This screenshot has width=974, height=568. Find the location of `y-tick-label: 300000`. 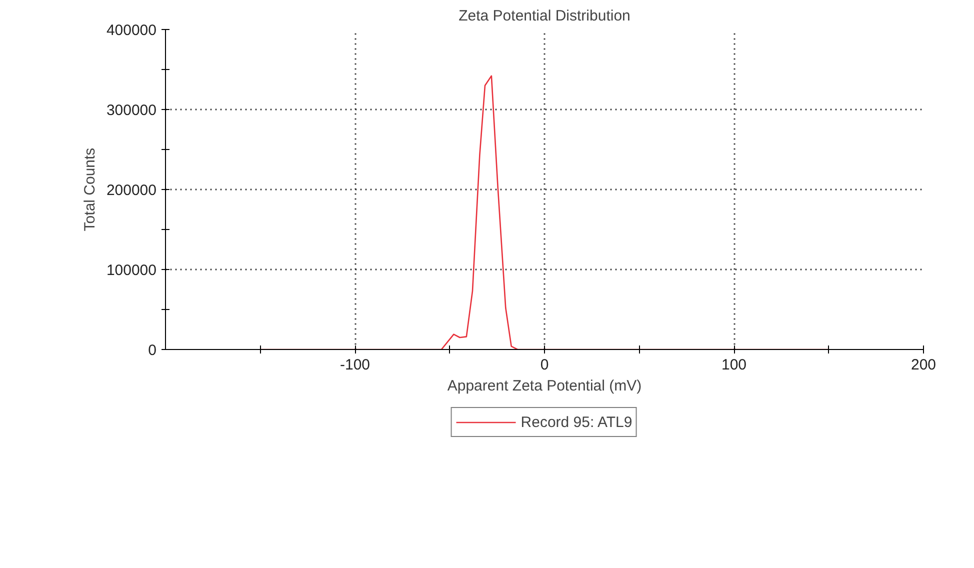

y-tick-label: 300000 is located at coordinates (131, 110).